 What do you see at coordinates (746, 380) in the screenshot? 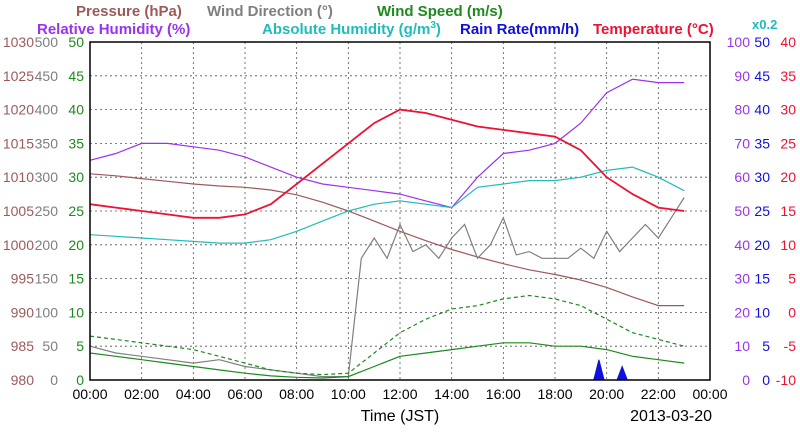
I see `tick-label-relative-humidity: 0` at bounding box center [746, 380].